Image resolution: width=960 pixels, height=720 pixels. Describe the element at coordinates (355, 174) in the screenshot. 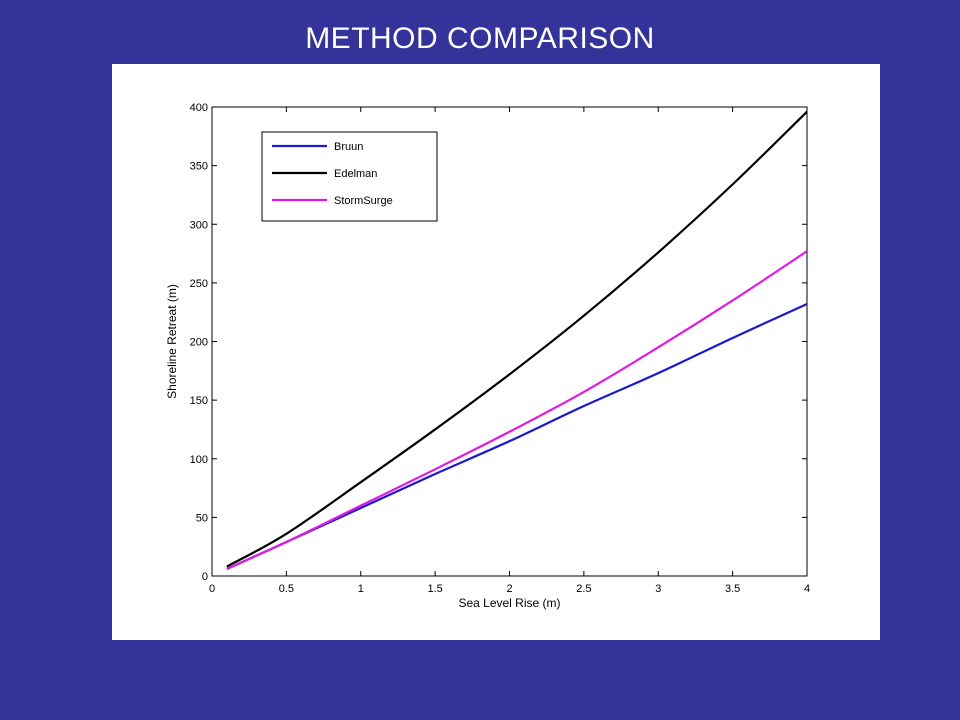

I see `legend-label-edelman: Edelman` at that location.